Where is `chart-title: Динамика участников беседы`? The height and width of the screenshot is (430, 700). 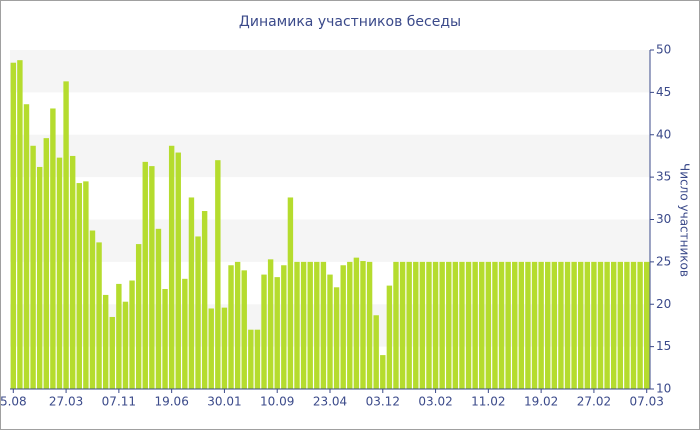
chart-title: Динамика участников беседы is located at coordinates (350, 22).